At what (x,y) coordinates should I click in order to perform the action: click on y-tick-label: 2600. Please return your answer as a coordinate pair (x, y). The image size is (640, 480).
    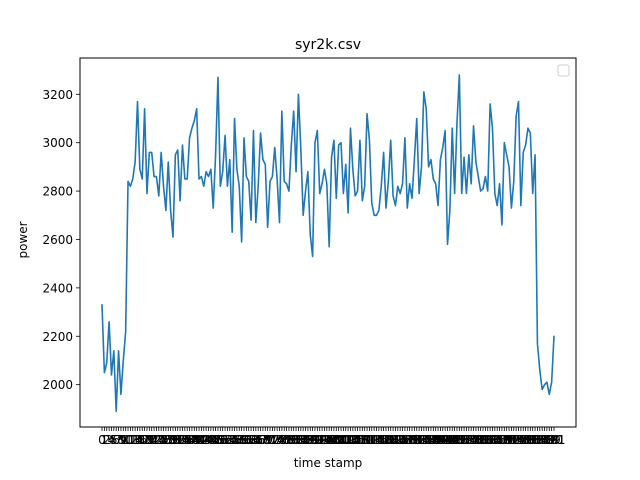
    Looking at the image, I should click on (57, 240).